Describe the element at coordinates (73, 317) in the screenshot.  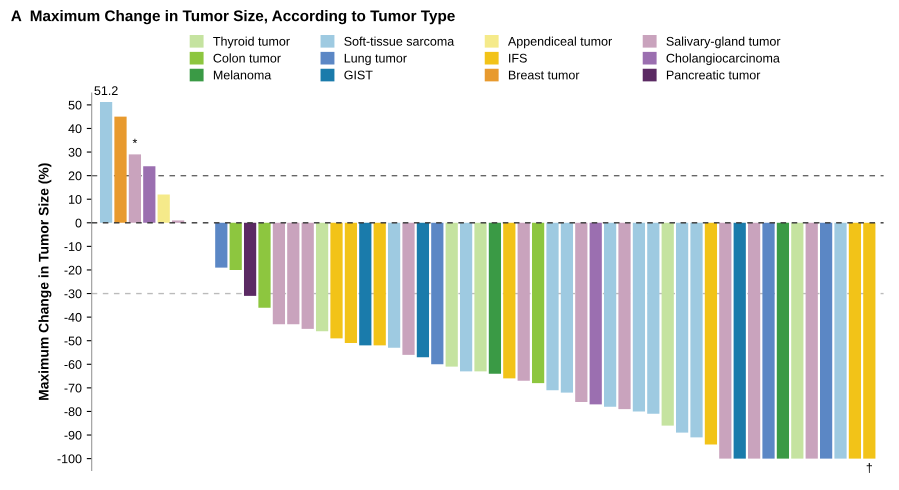
I see `y-tick-label: -40` at that location.